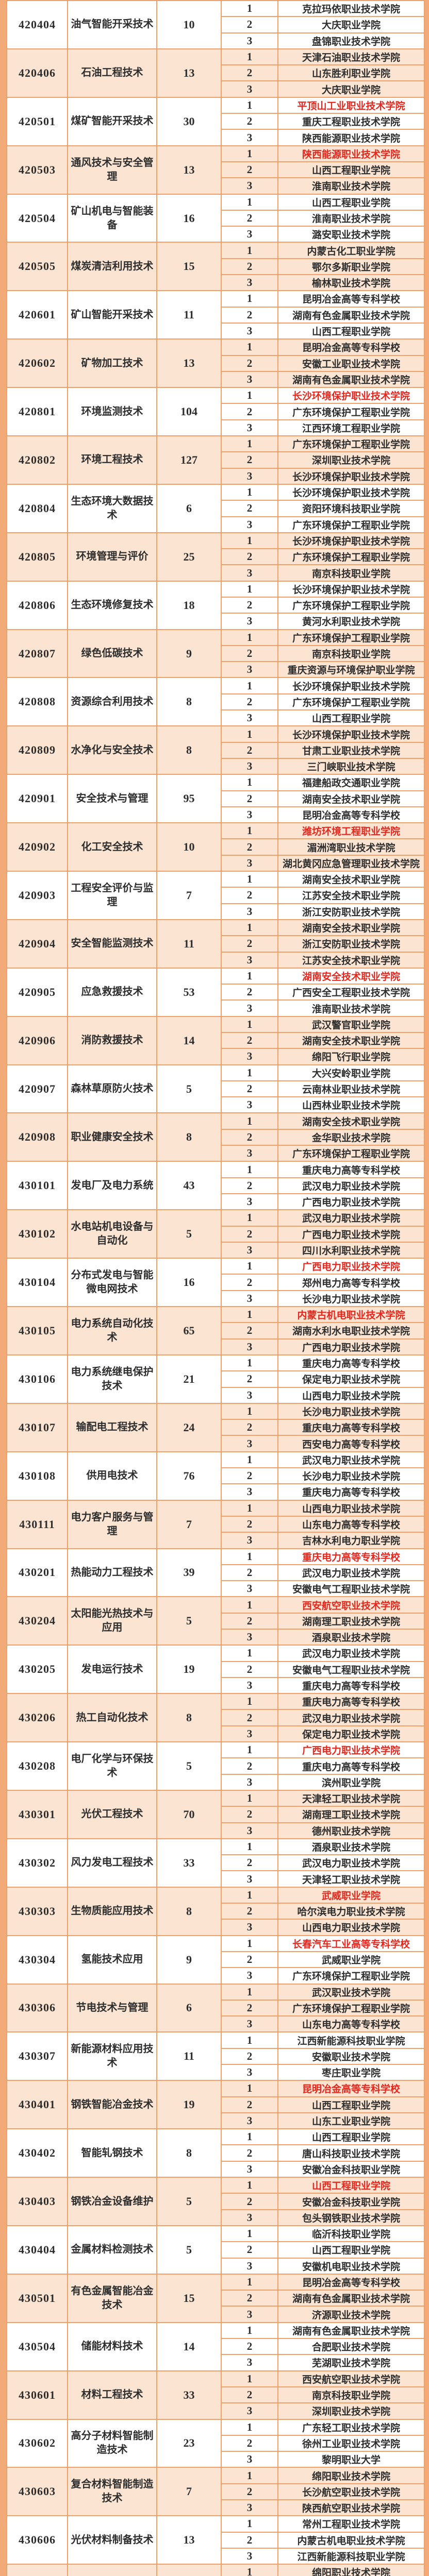  What do you see at coordinates (112, 2346) in the screenshot?
I see `major-name-cell: 储能材料技术` at bounding box center [112, 2346].